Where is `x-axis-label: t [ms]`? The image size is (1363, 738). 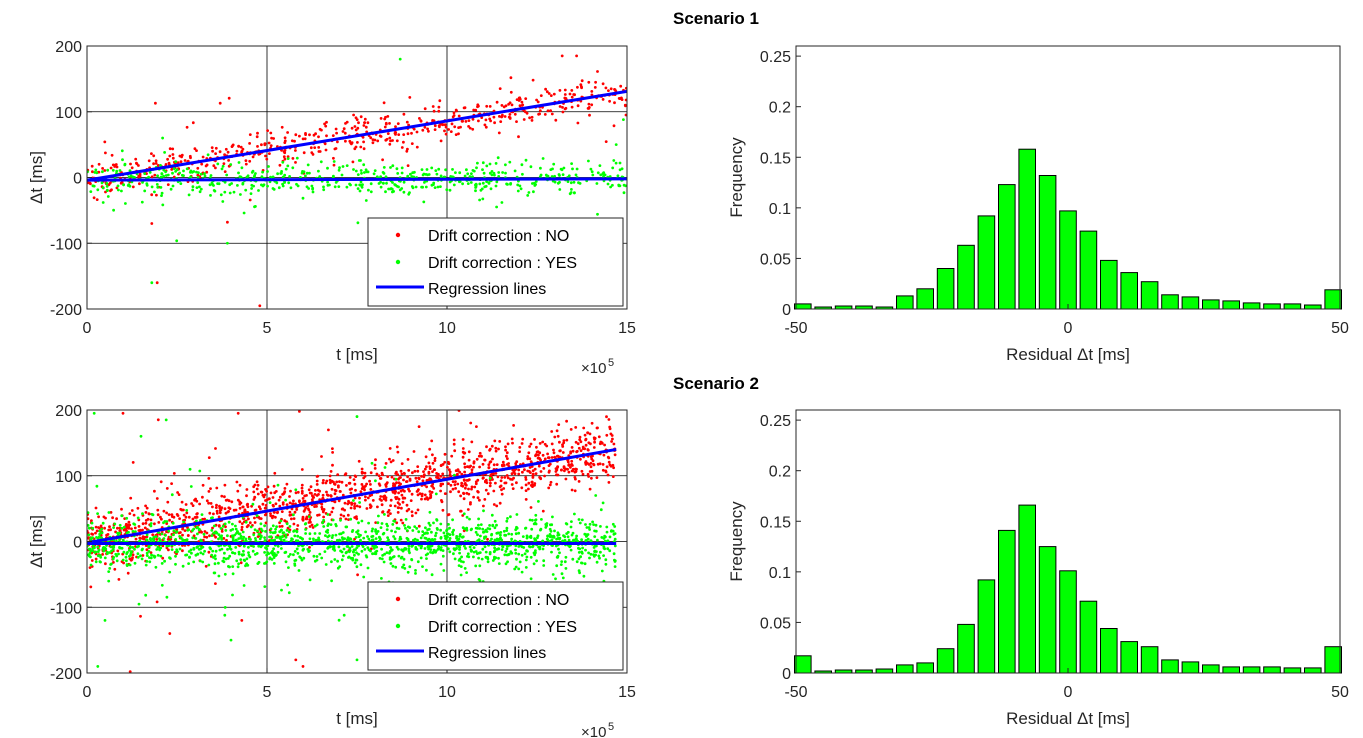 x-axis-label: t [ms] is located at coordinates (357, 718).